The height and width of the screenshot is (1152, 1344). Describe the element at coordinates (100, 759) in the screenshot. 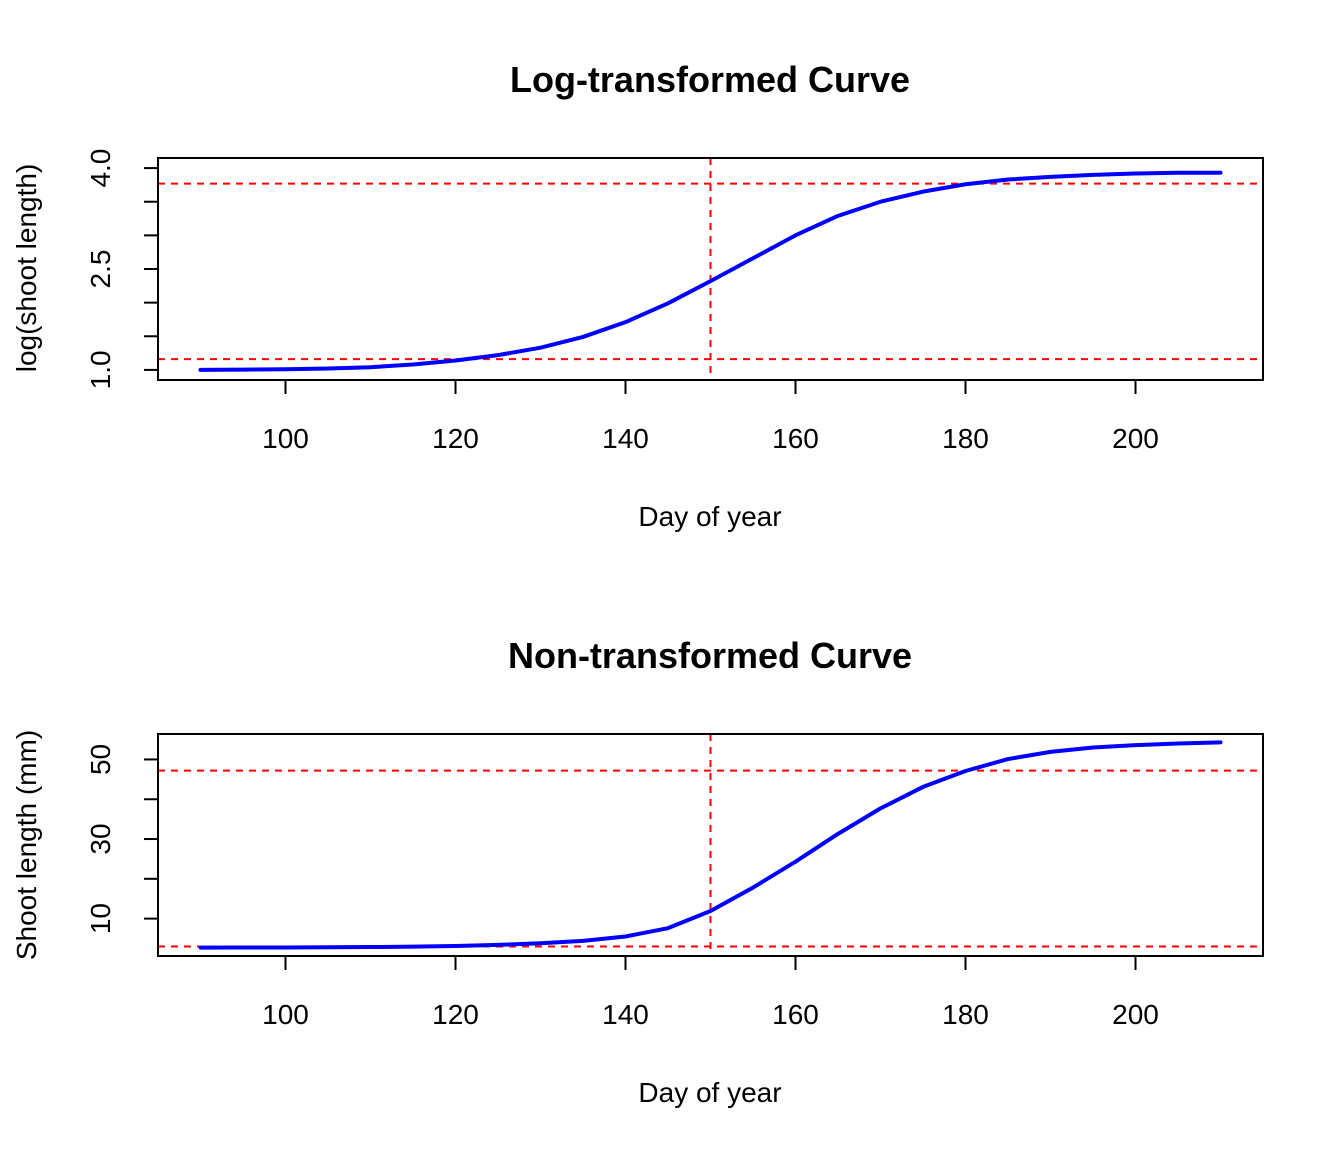

I see `y-tick-label: 50` at that location.